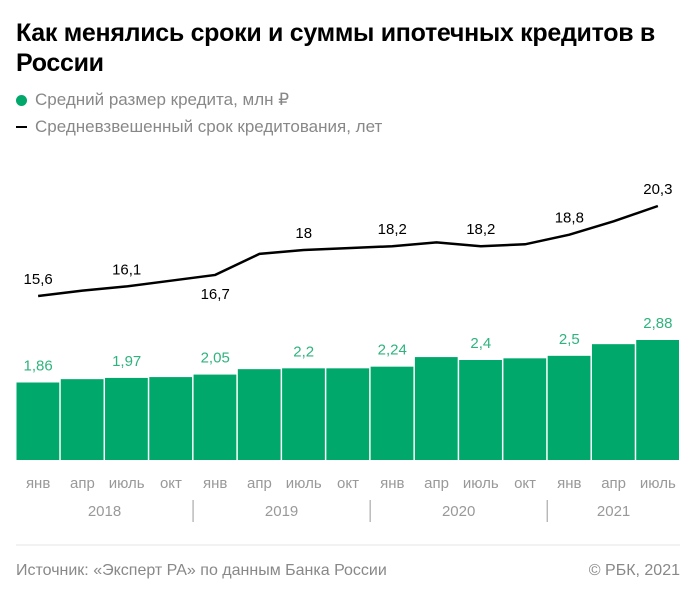 This screenshot has height=600, width=696. I want to click on bar-value-label: 2,24, so click(392, 350).